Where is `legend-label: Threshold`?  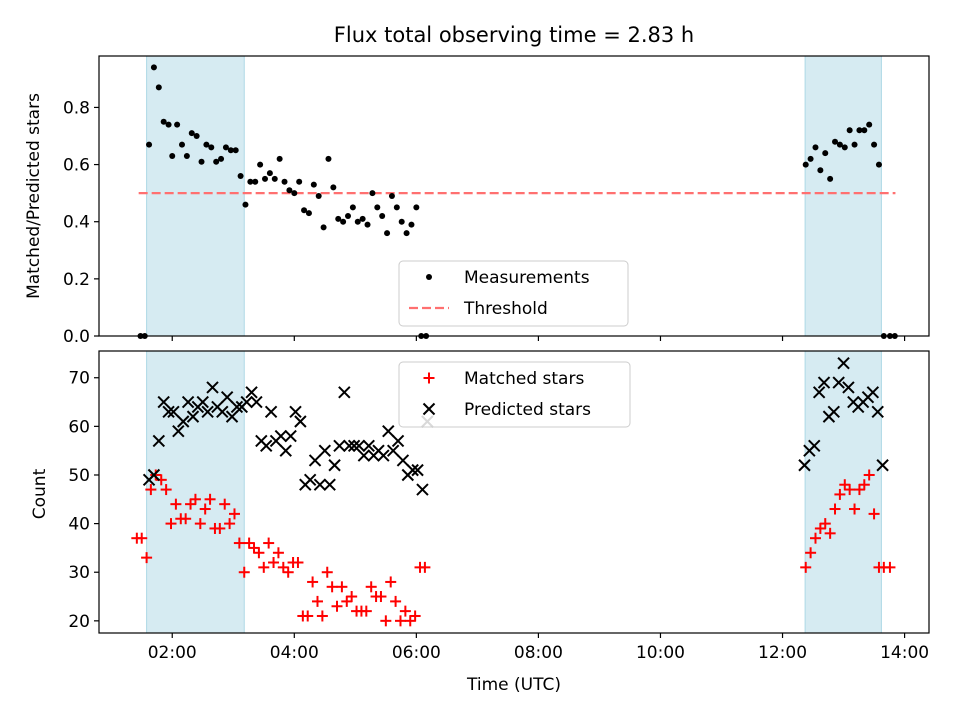 legend-label: Threshold is located at coordinates (505, 309).